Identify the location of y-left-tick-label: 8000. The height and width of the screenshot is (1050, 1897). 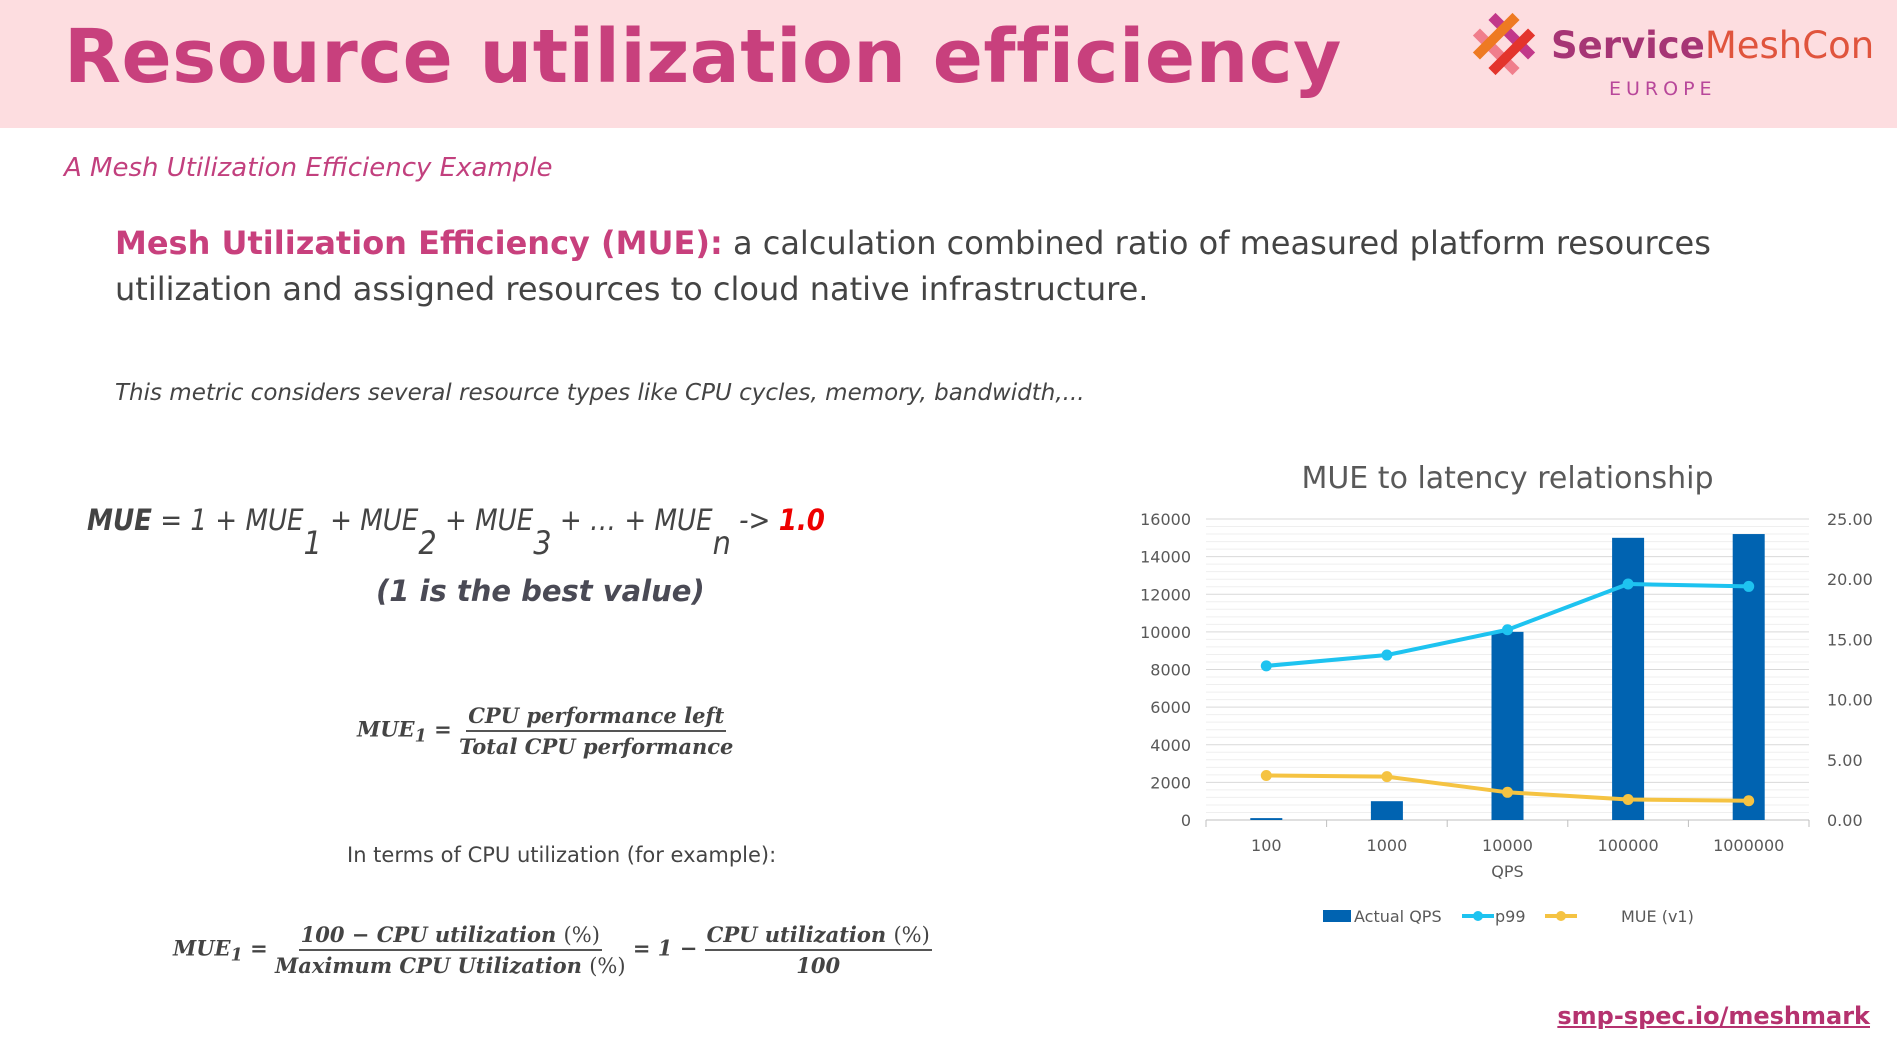
(1170, 670).